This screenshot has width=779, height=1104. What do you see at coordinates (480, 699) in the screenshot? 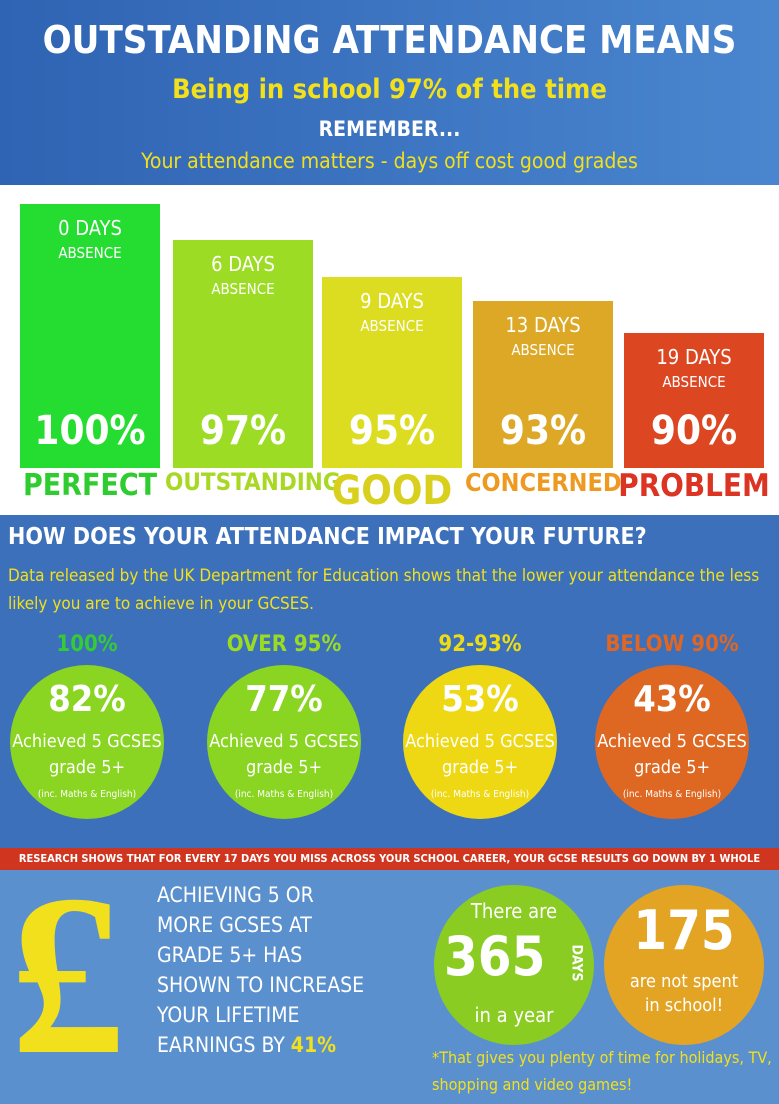
I see `group-percent: 53%` at bounding box center [480, 699].